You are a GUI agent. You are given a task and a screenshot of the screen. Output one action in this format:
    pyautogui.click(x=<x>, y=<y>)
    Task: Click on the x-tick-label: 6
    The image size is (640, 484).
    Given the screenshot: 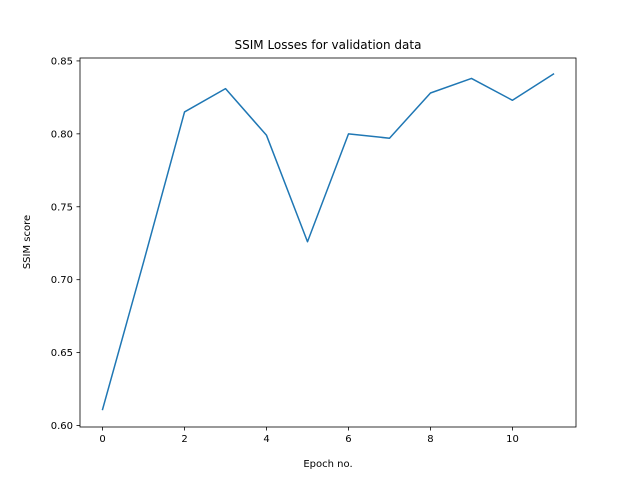 What is the action you would take?
    pyautogui.click(x=348, y=439)
    